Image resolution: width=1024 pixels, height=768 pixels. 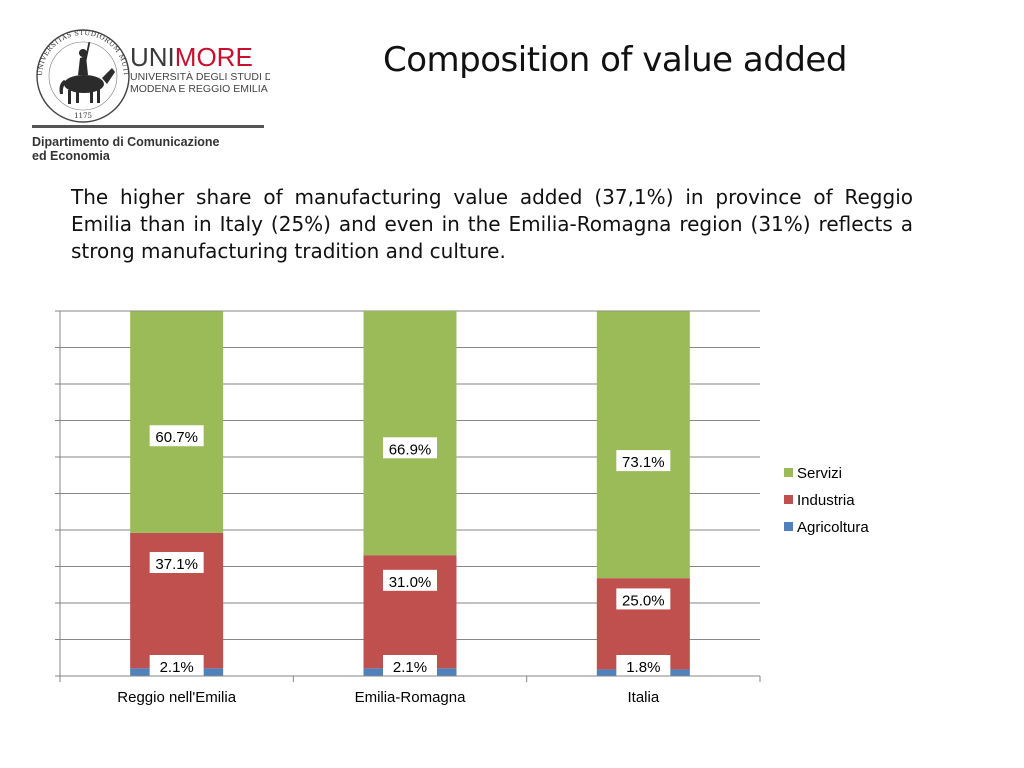 I want to click on data-label-servizi-0: 60.7%, so click(x=176, y=436).